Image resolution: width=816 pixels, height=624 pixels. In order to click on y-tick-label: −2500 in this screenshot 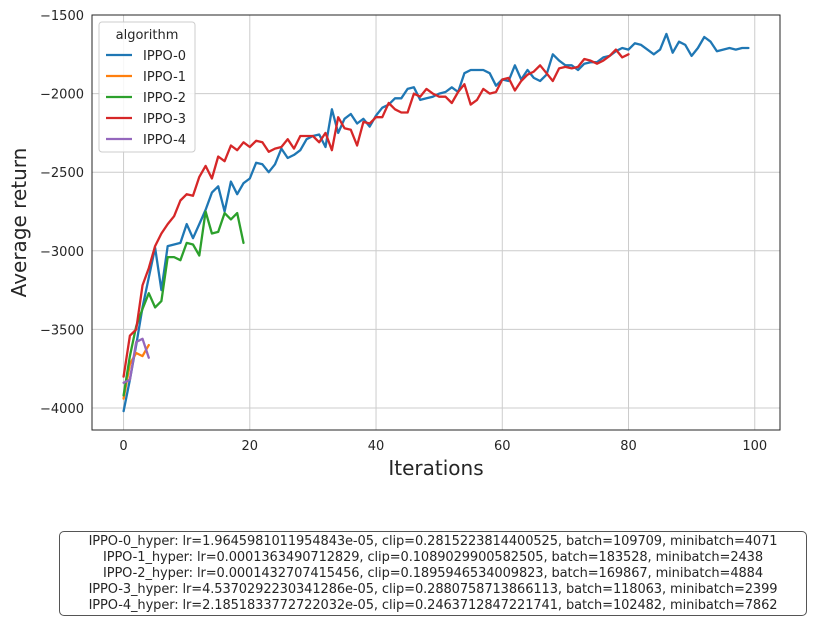, I will do `click(62, 173)`.